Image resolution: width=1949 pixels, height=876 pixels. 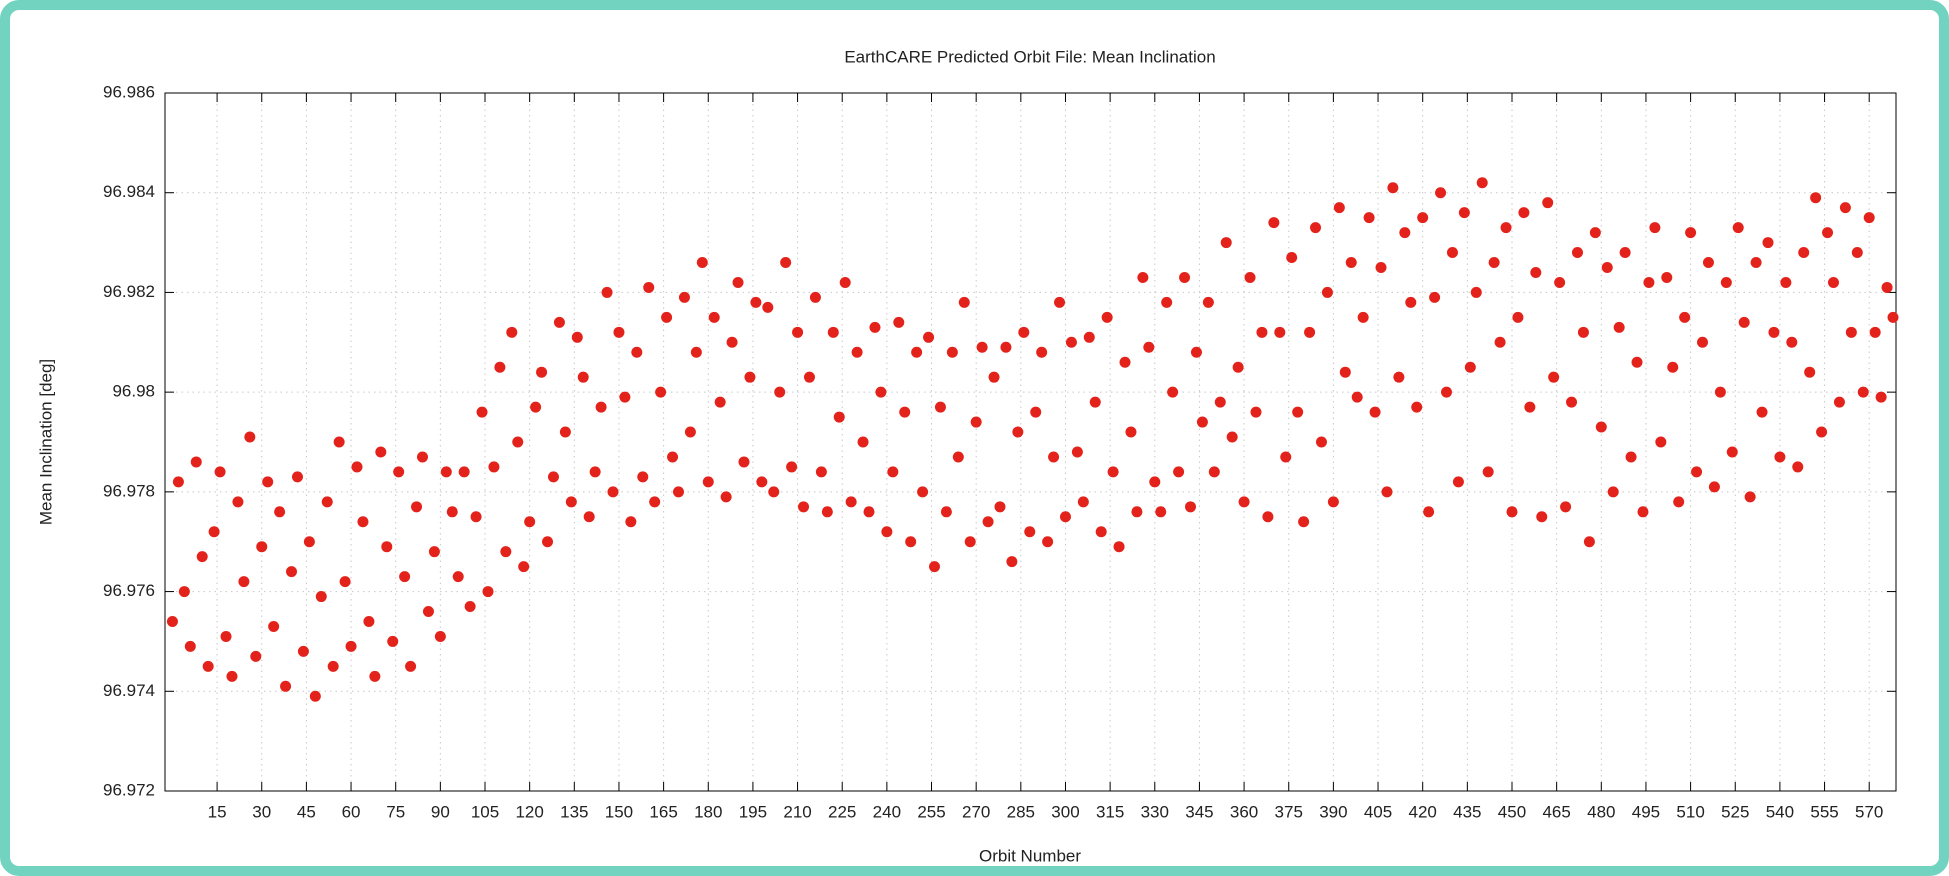 What do you see at coordinates (931, 811) in the screenshot?
I see `x-tick-label: 255` at bounding box center [931, 811].